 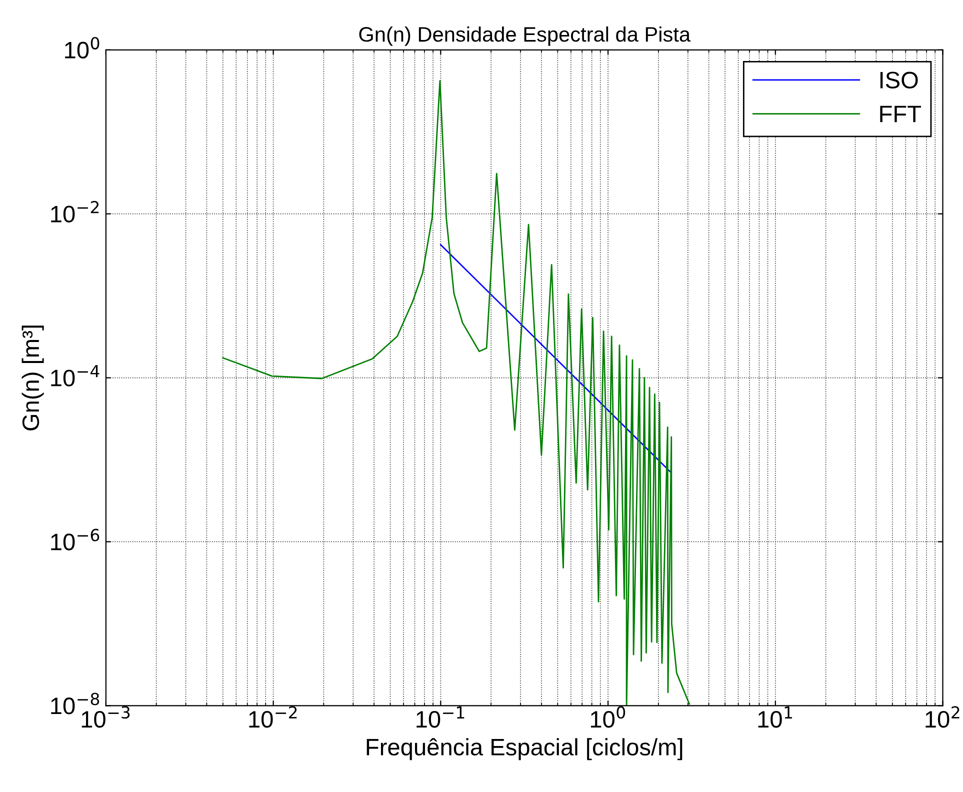 What do you see at coordinates (943, 717) in the screenshot?
I see `x-tick-label: 10$^{2}$` at bounding box center [943, 717].